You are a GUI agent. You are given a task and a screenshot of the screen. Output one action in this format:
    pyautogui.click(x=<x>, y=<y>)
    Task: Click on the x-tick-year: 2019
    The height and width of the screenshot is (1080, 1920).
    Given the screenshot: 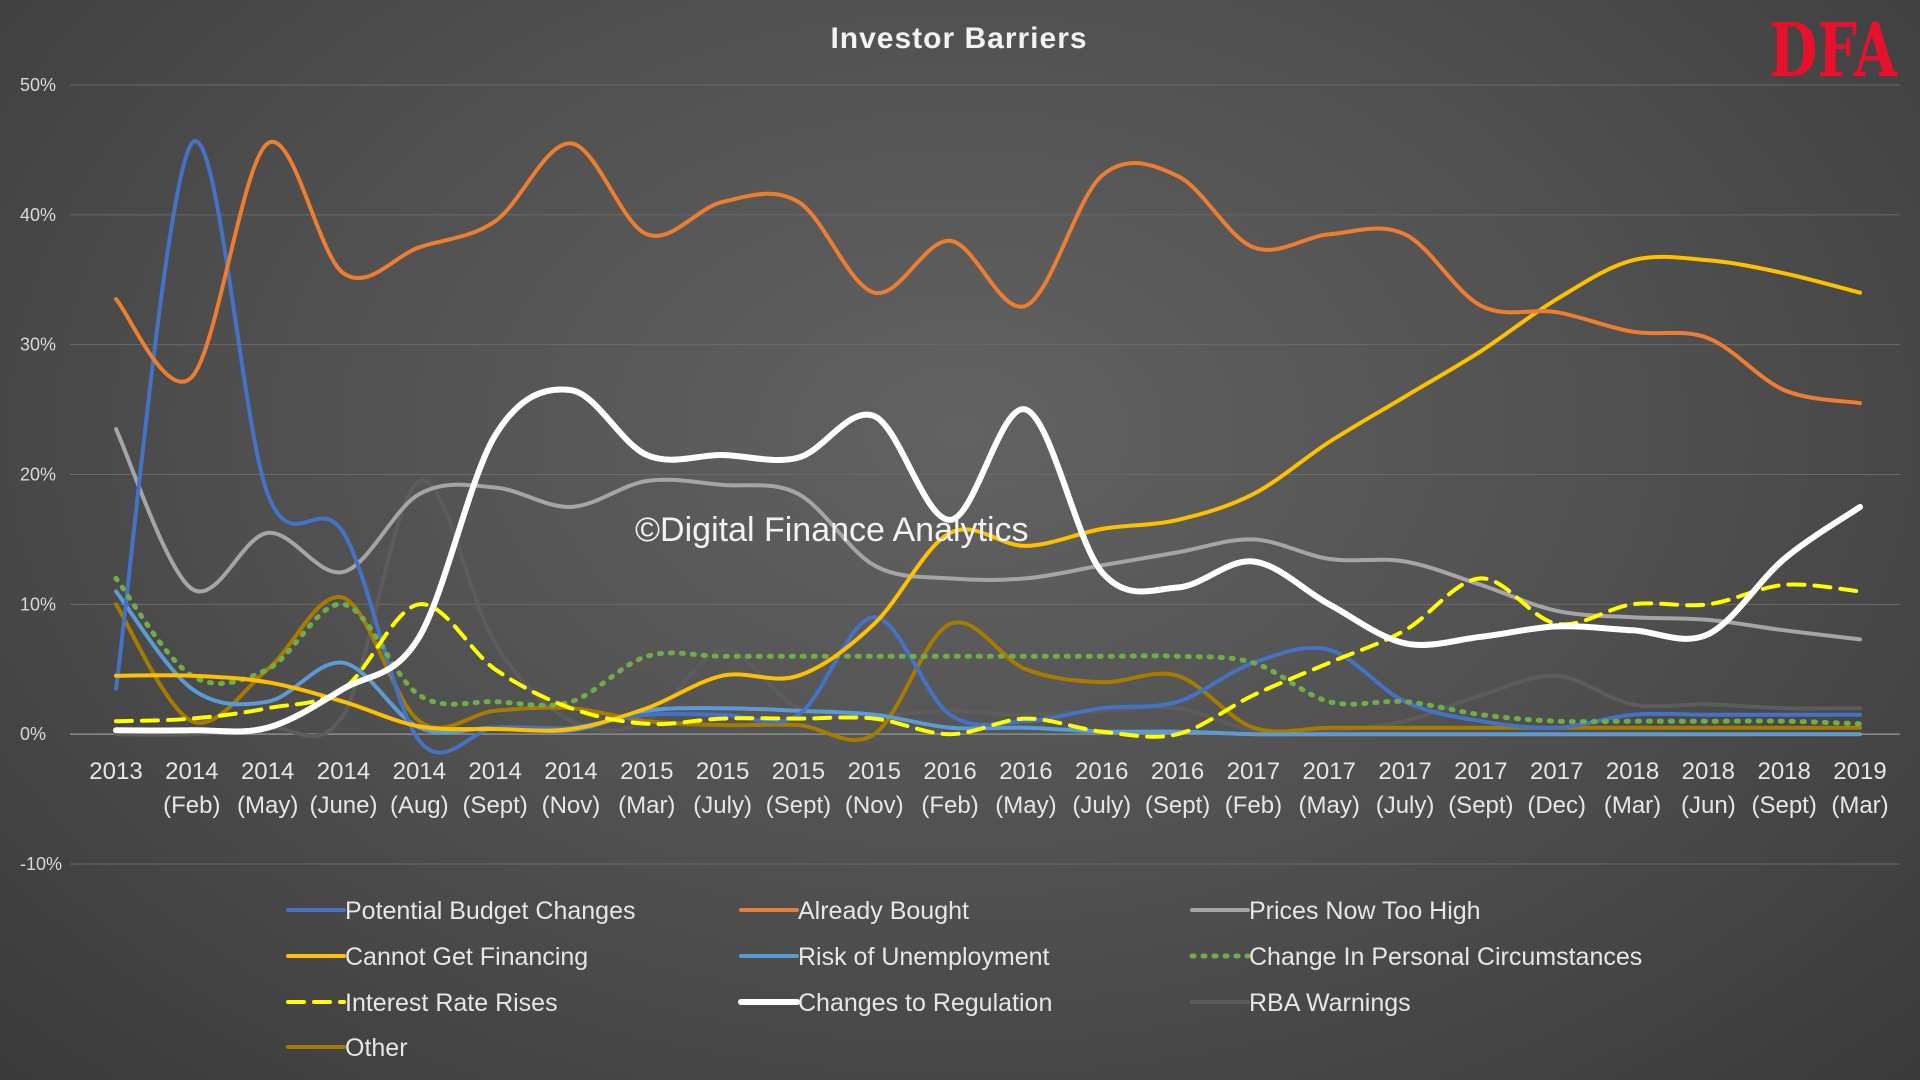 What is the action you would take?
    pyautogui.click(x=1859, y=771)
    